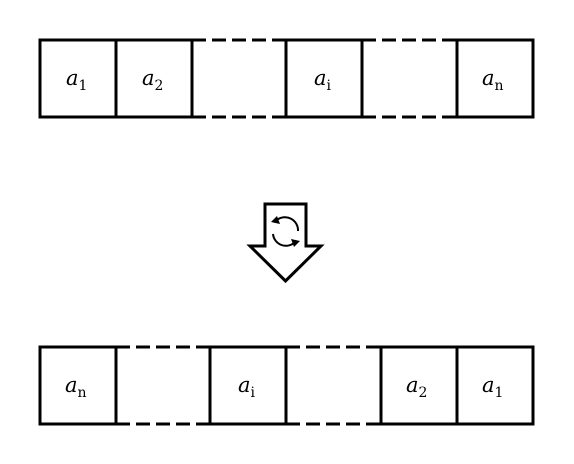  I want to click on reverse-cycle-icon, so click(285, 231).